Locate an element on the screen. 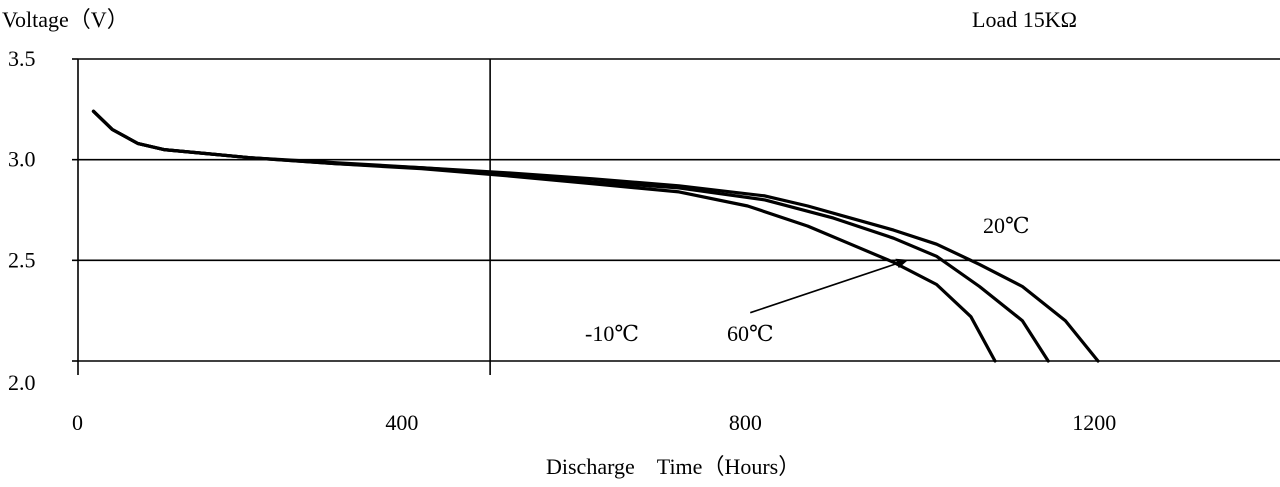 Image resolution: width=1280 pixels, height=487 pixels. curve-arrow is located at coordinates (829, 286).